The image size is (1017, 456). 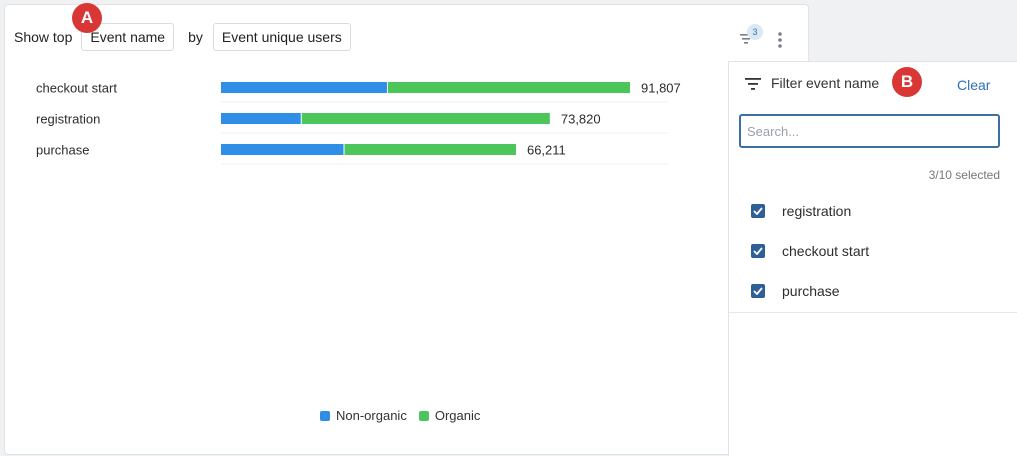 What do you see at coordinates (68, 119) in the screenshot?
I see `category-label: registration` at bounding box center [68, 119].